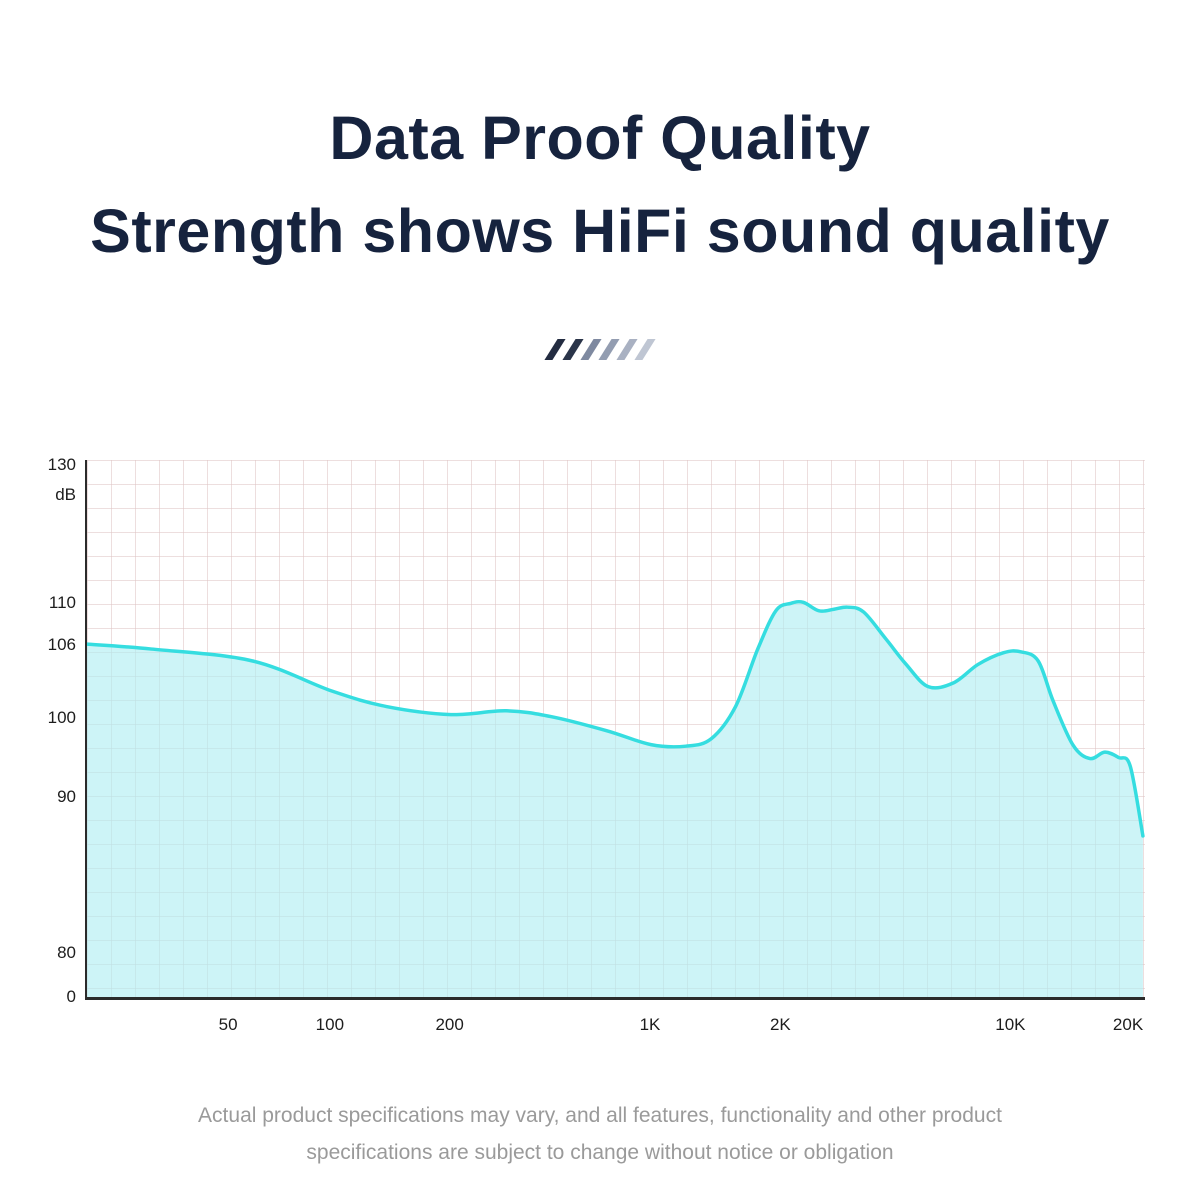  Describe the element at coordinates (228, 1024) in the screenshot. I see `x-tick-label: 50` at that location.